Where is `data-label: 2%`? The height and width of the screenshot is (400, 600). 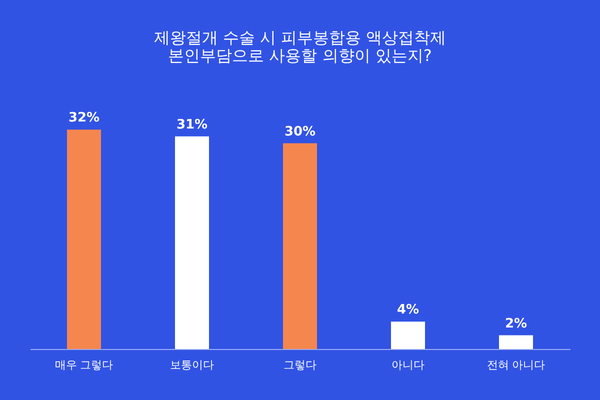 data-label: 2% is located at coordinates (516, 324).